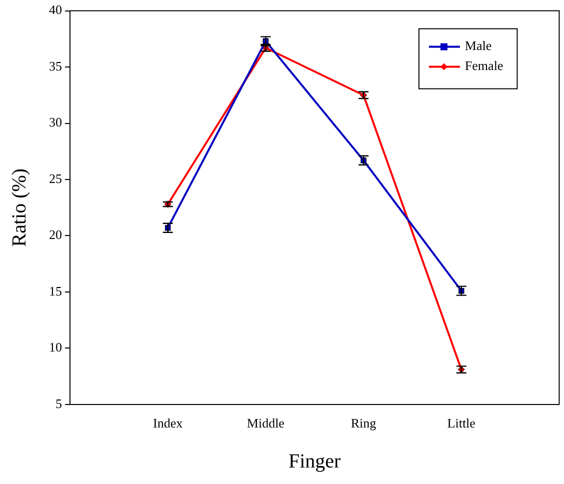 The height and width of the screenshot is (484, 564). Describe the element at coordinates (461, 423) in the screenshot. I see `x-tick-label: Little` at that location.